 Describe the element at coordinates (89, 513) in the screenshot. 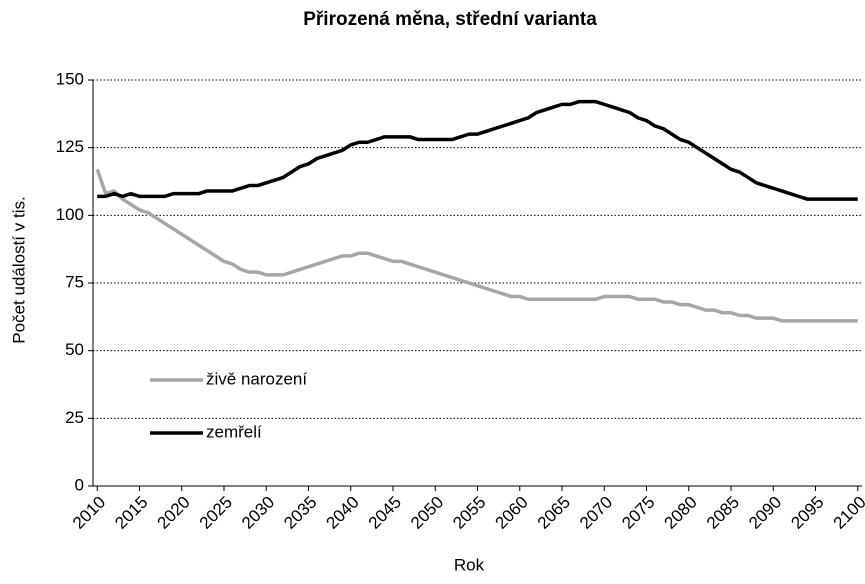

I see `x-tick-label: 2010` at that location.